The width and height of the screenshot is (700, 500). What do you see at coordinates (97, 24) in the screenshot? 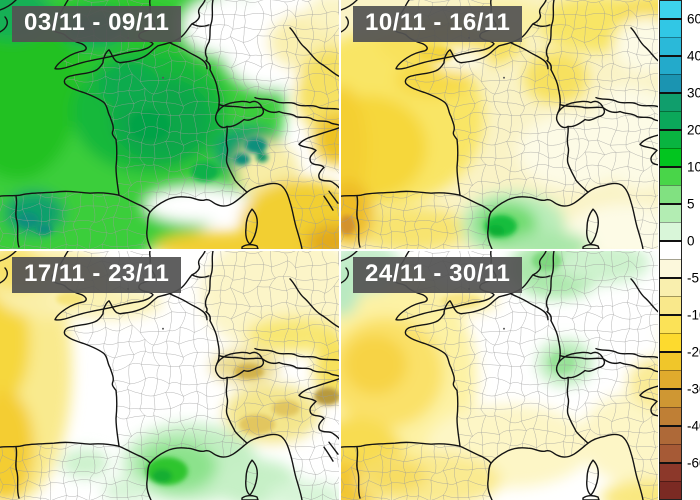
I see `panel-date-label: 03/11 - 09/11` at bounding box center [97, 24].